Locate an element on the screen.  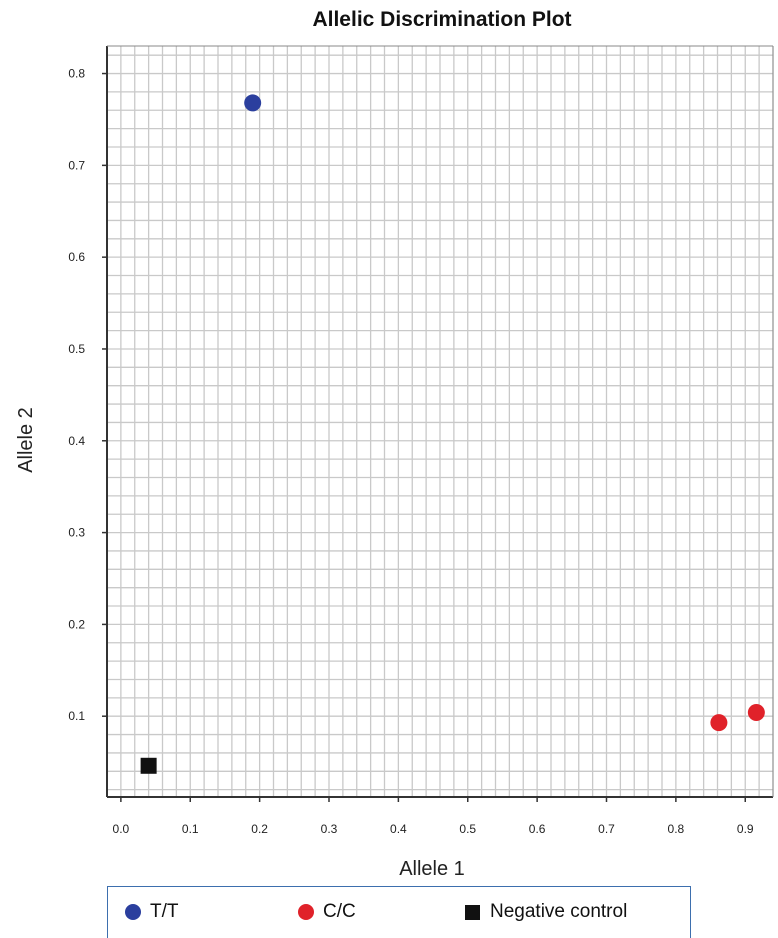
x-tick-labels: 0.0 0.1 0.2 0.3 0.4 0.5 0.6 0.7 0.8 0.9 is located at coordinates (433, 816).